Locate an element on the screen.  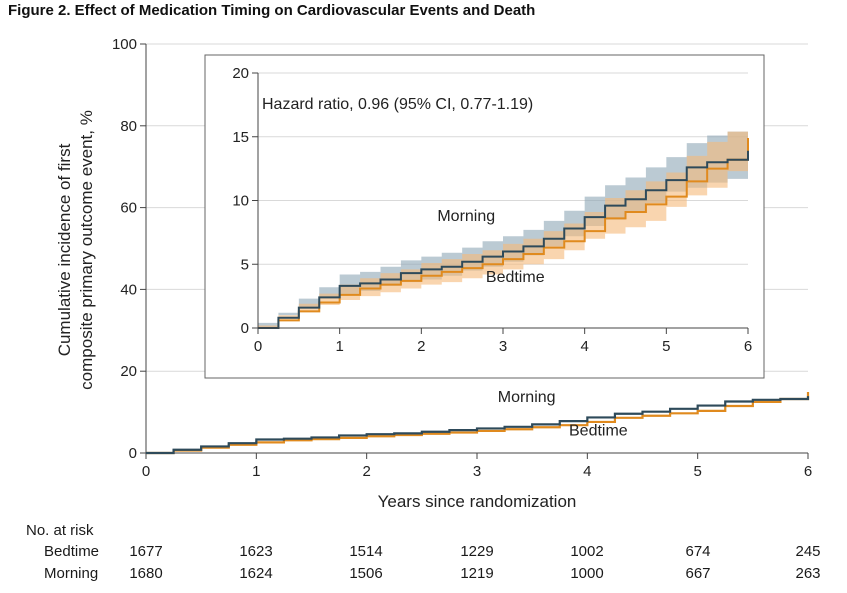
inset-label-morning: Morning is located at coordinates (466, 216).